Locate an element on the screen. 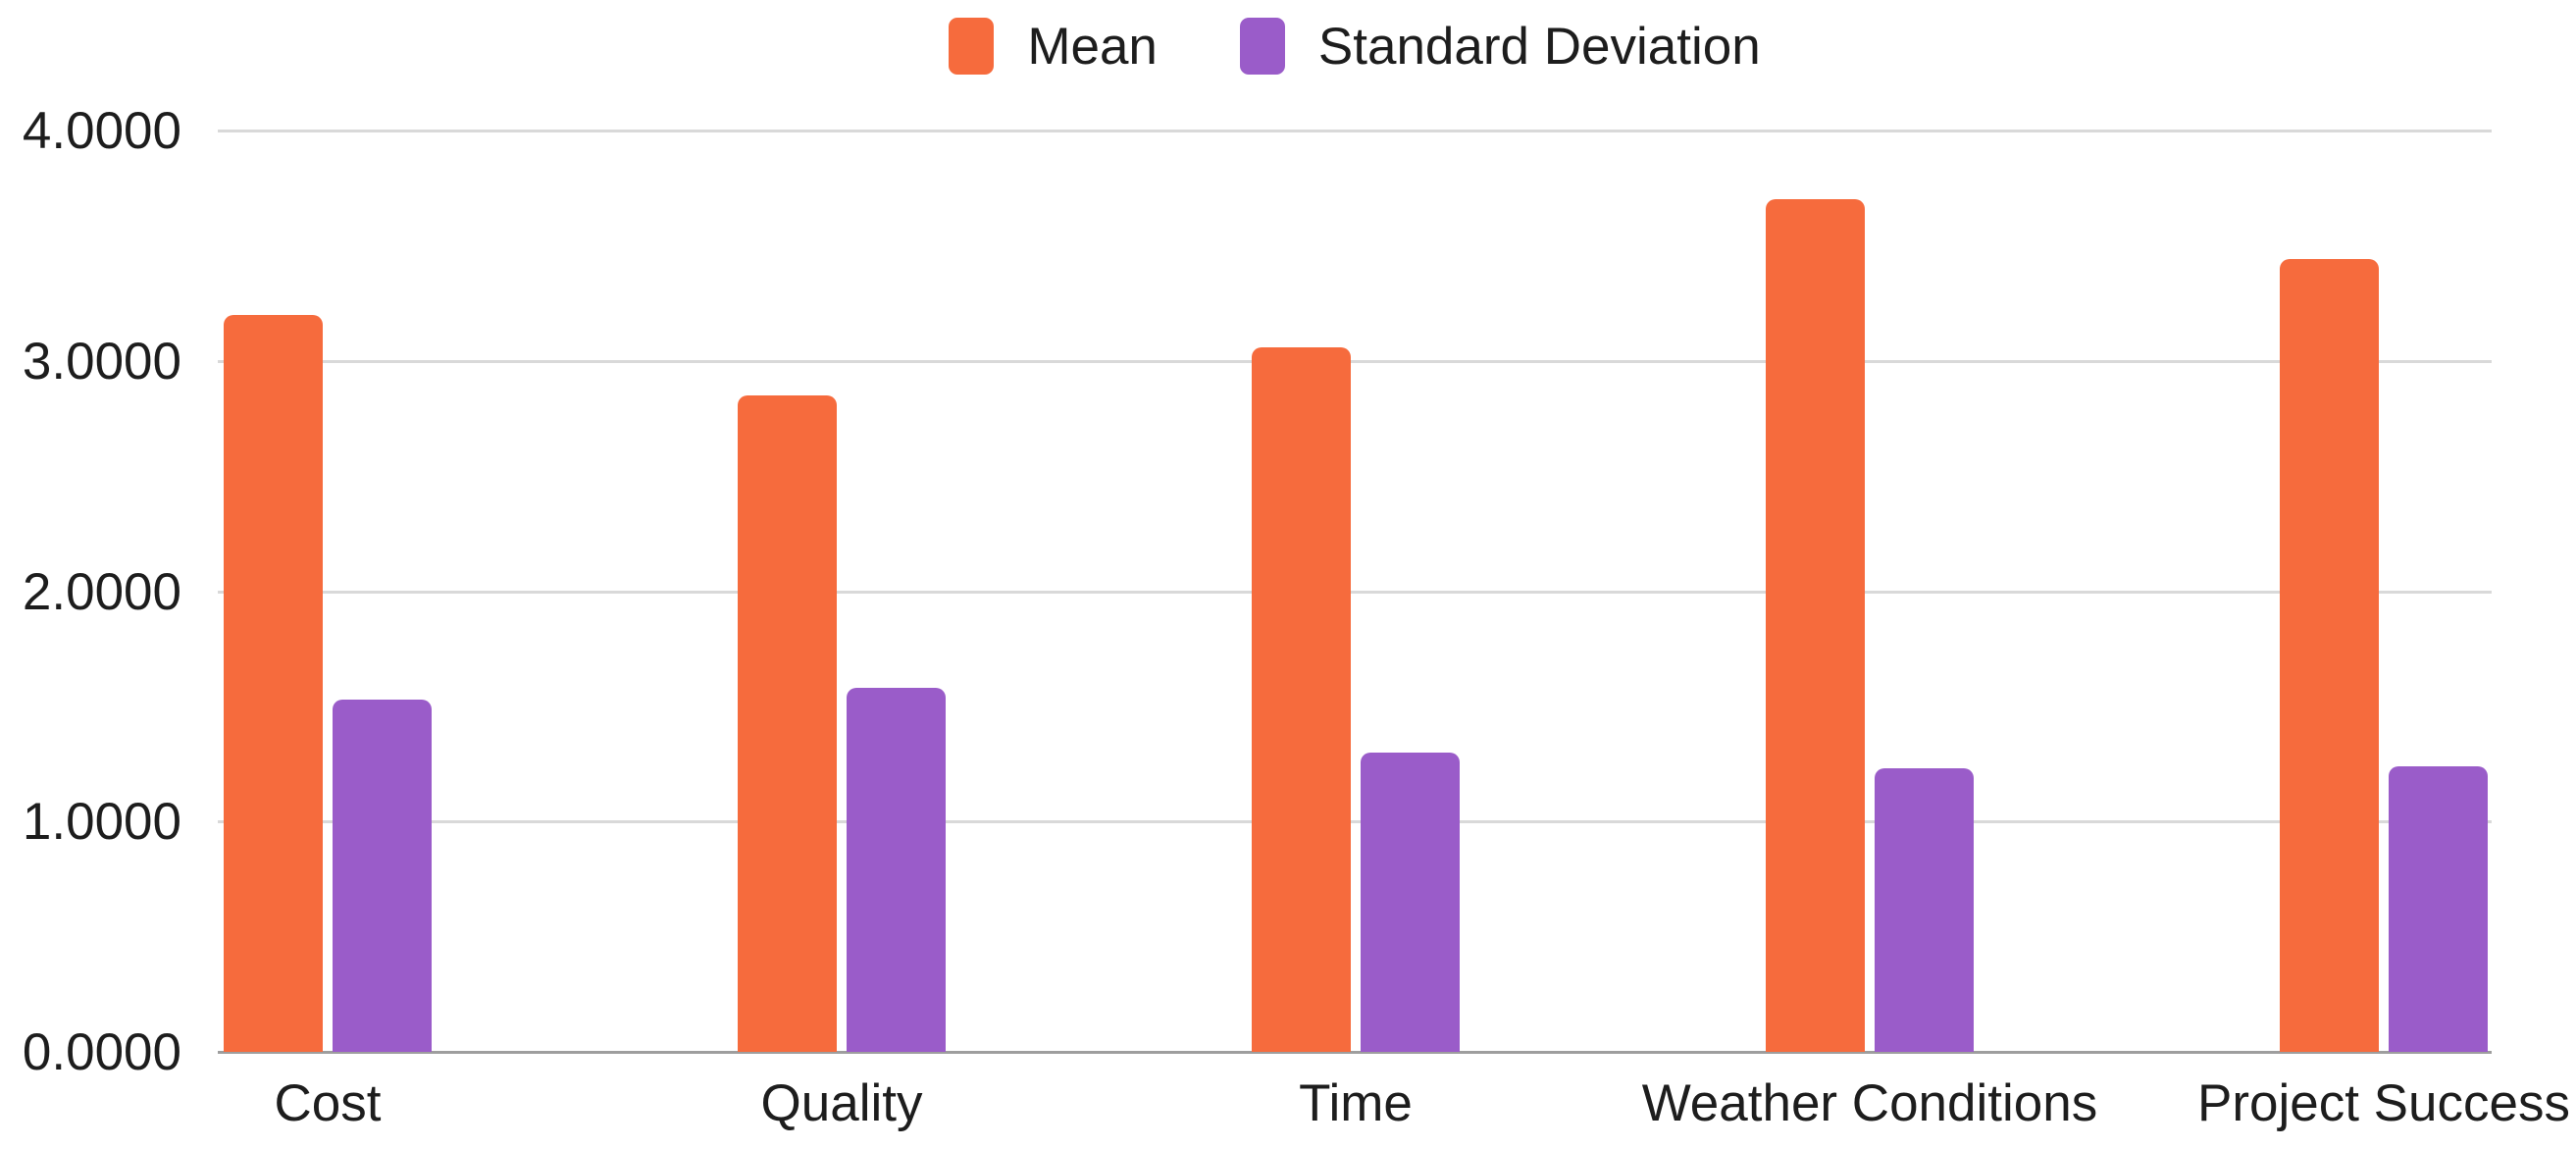 This screenshot has width=2576, height=1149. y-axis-tick-label-3.0000: 3.0000 is located at coordinates (101, 361).